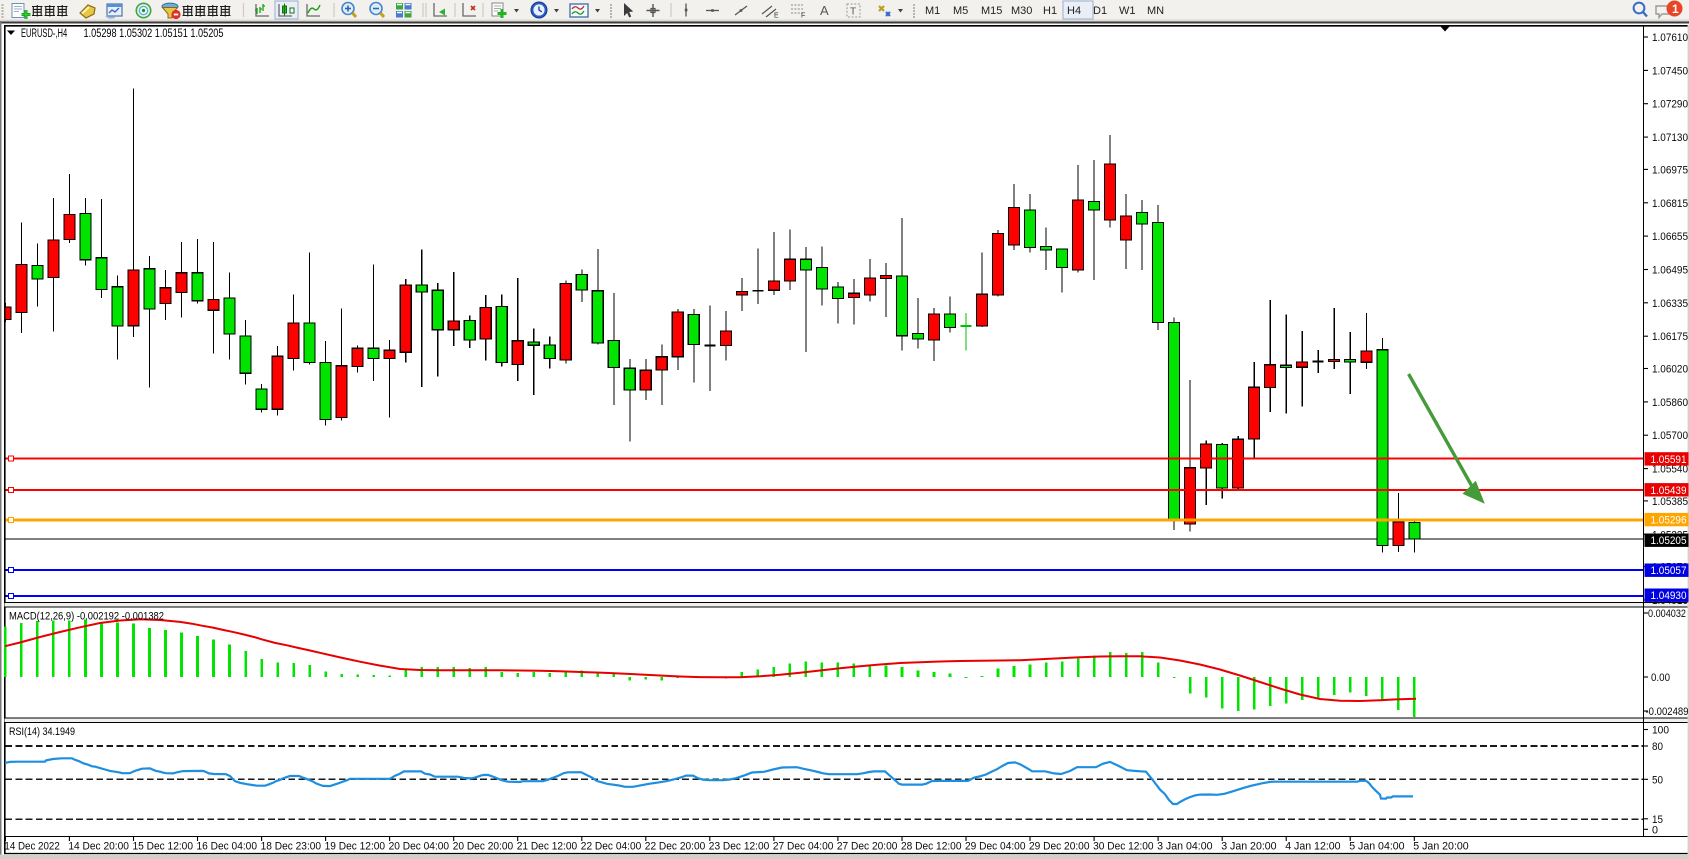  Describe the element at coordinates (1657, 780) in the screenshot. I see `svg-text: 50` at that location.